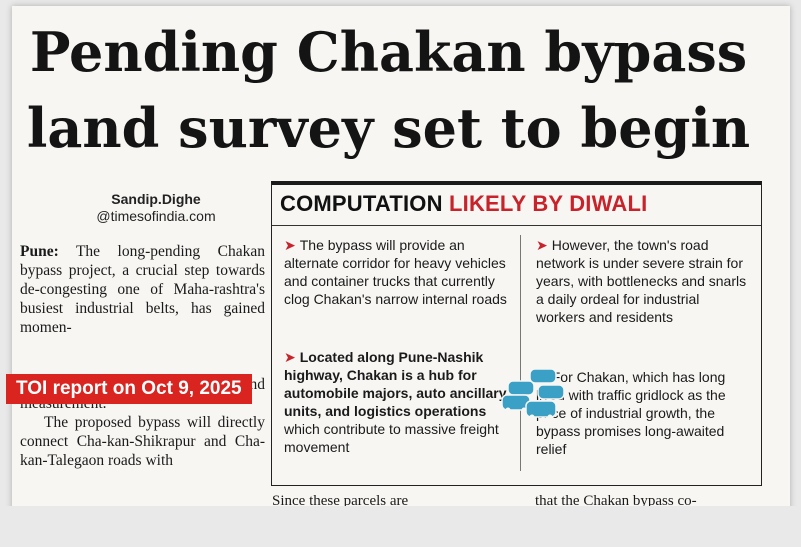 The height and width of the screenshot is (547, 801). Describe the element at coordinates (388, 52) in the screenshot. I see `headline-line-1: Pending Chakan bypass` at that location.